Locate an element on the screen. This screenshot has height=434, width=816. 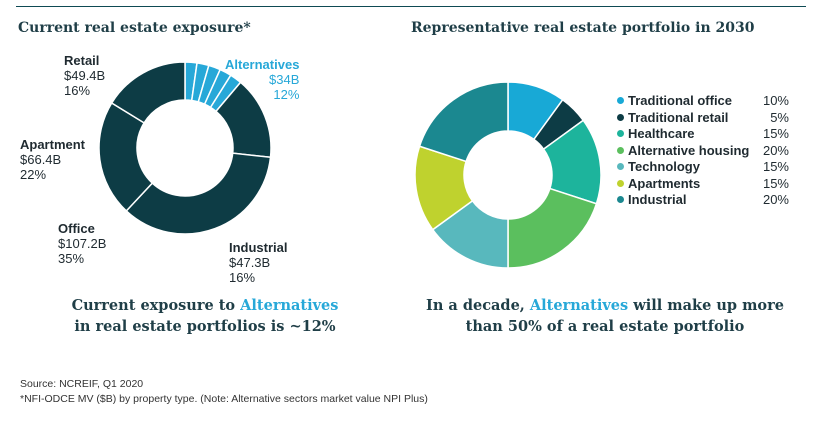
label-apartment: Apartment $66.4B 22% is located at coordinates (53, 159).